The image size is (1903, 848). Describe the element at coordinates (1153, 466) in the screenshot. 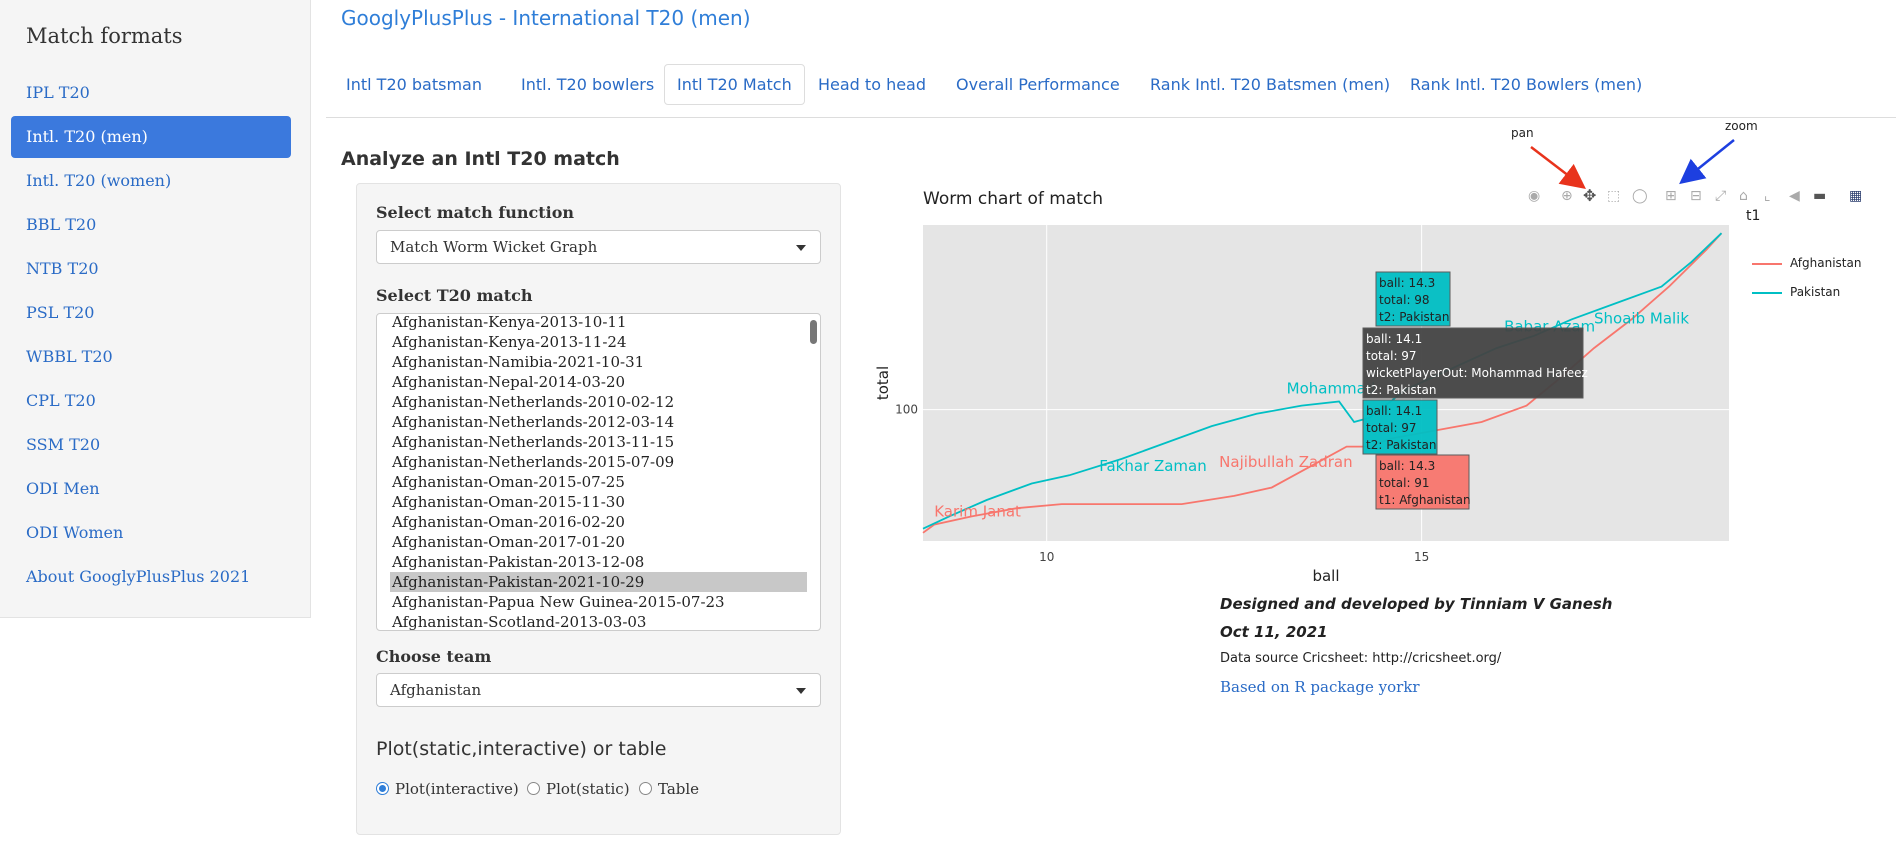

I see `player-label: Fakhar Zaman` at that location.